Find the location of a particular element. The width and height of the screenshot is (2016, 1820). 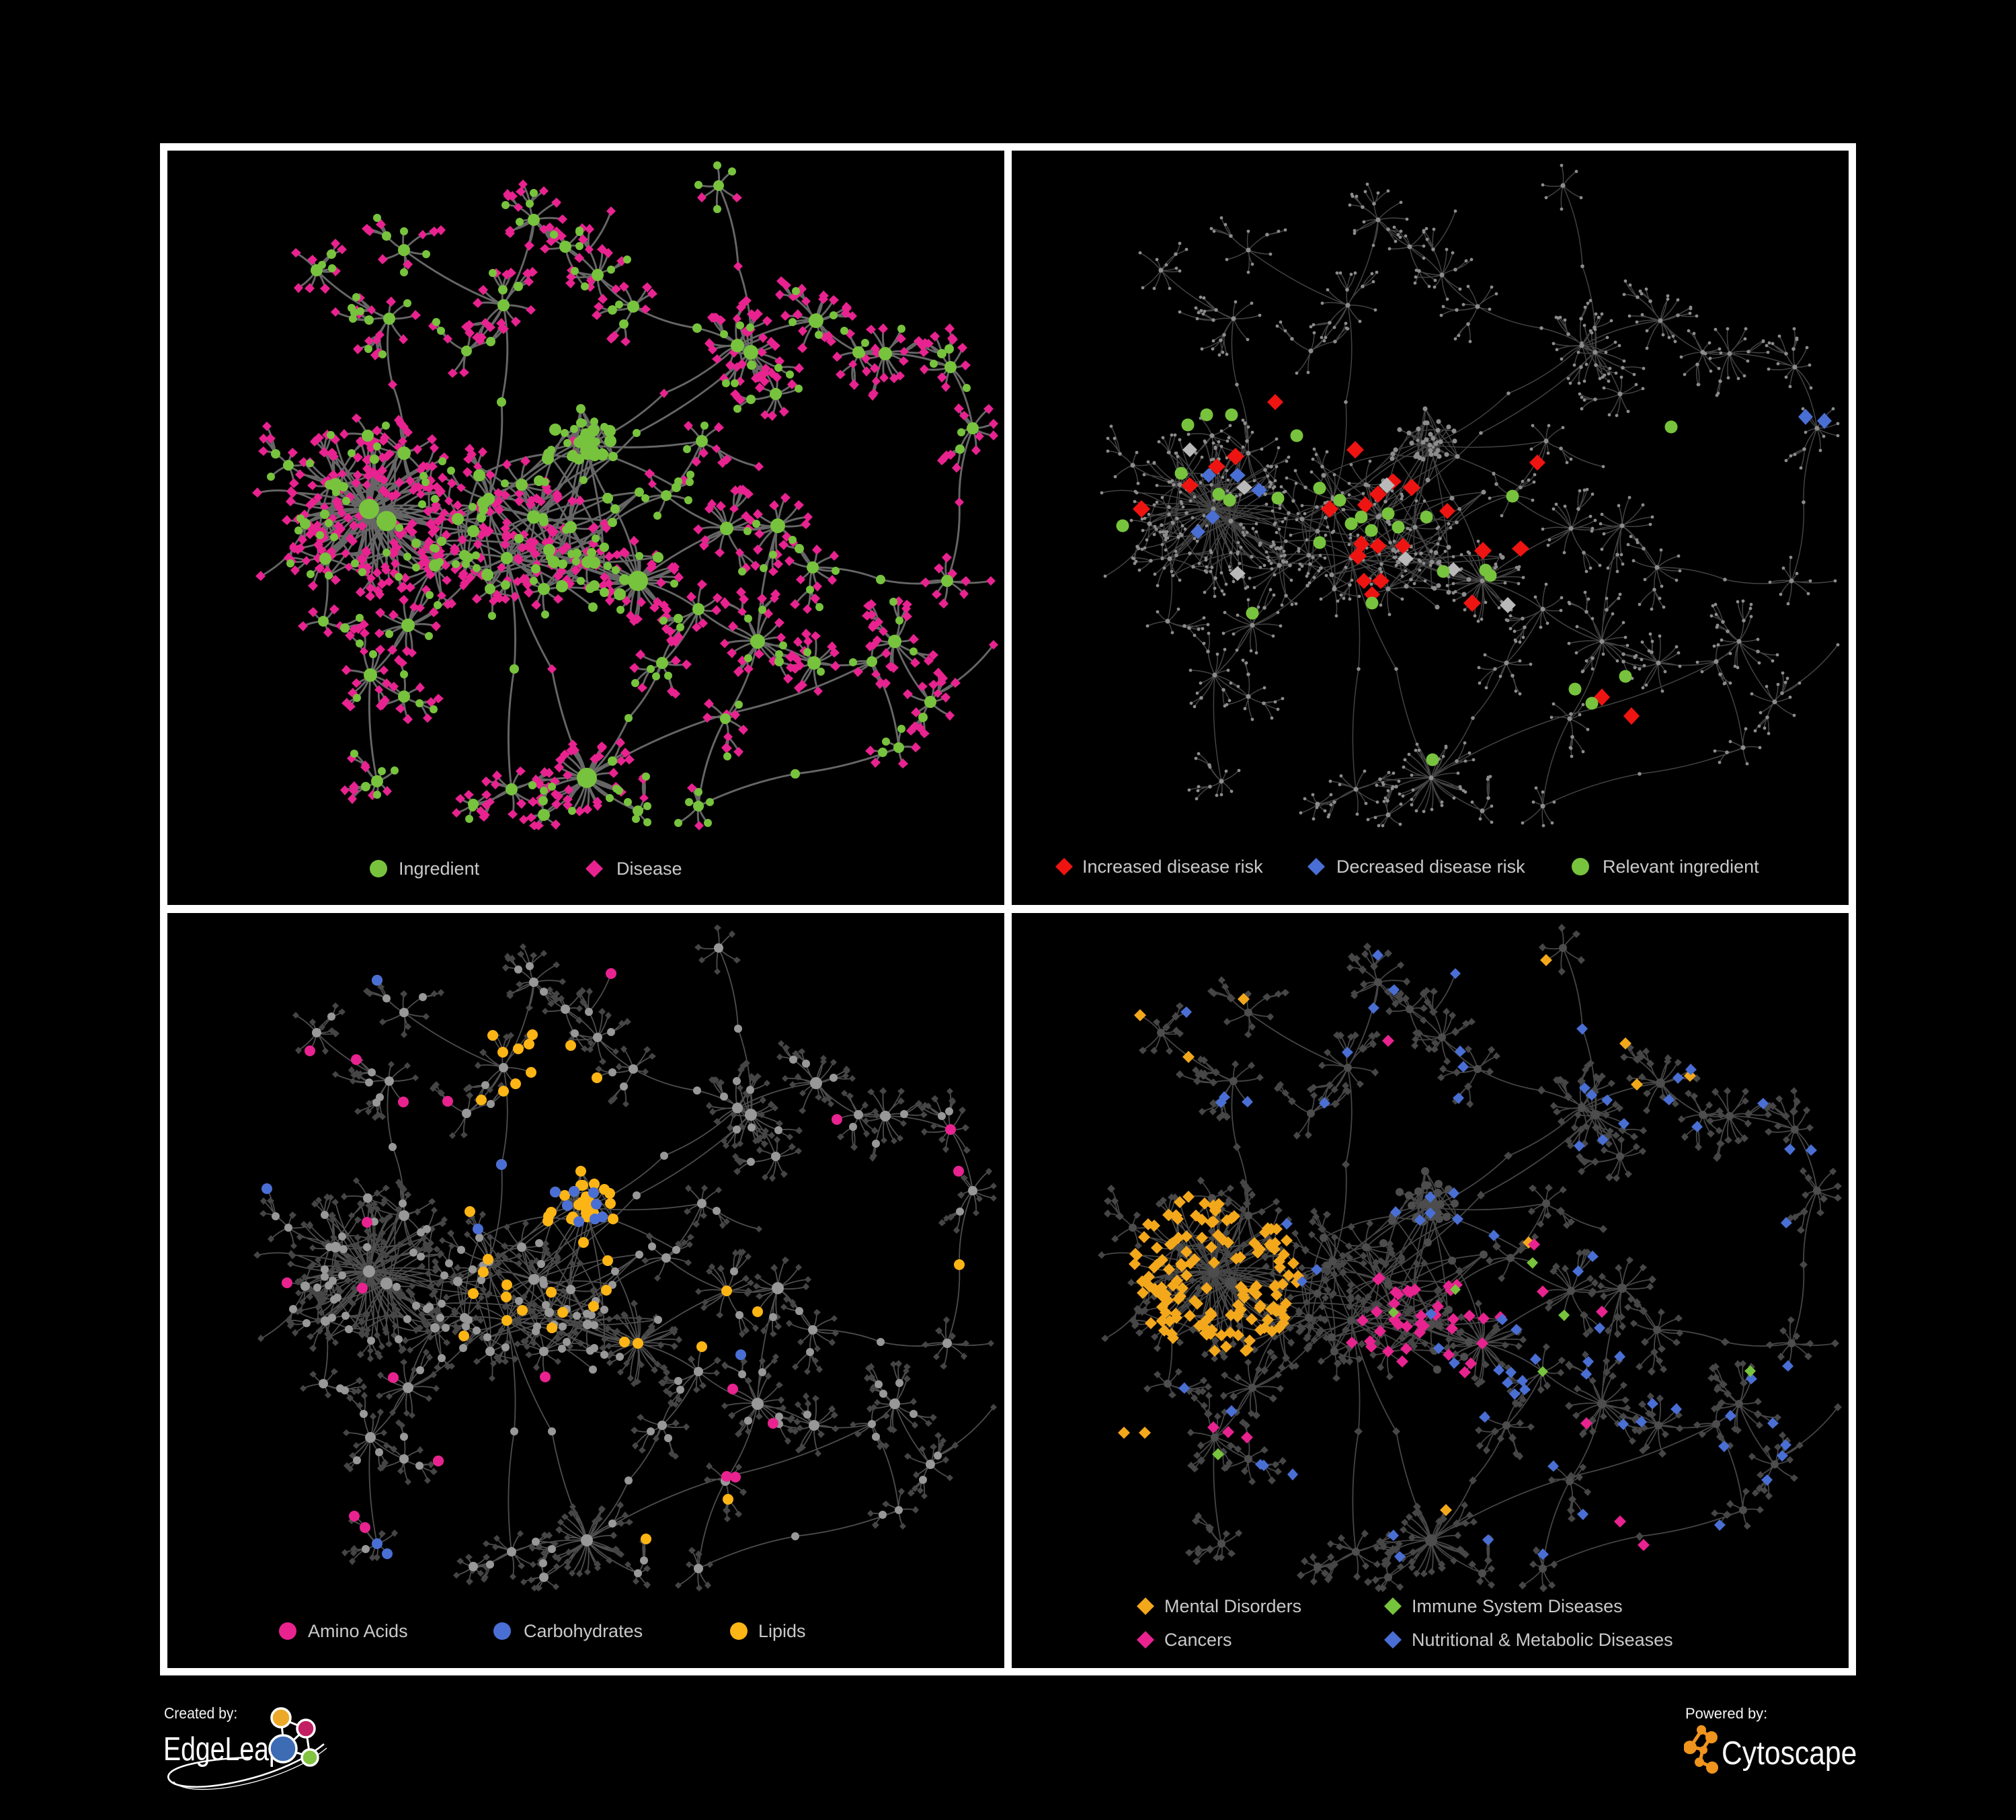

svg-text: Decreased disease risk is located at coordinates (1430, 867).